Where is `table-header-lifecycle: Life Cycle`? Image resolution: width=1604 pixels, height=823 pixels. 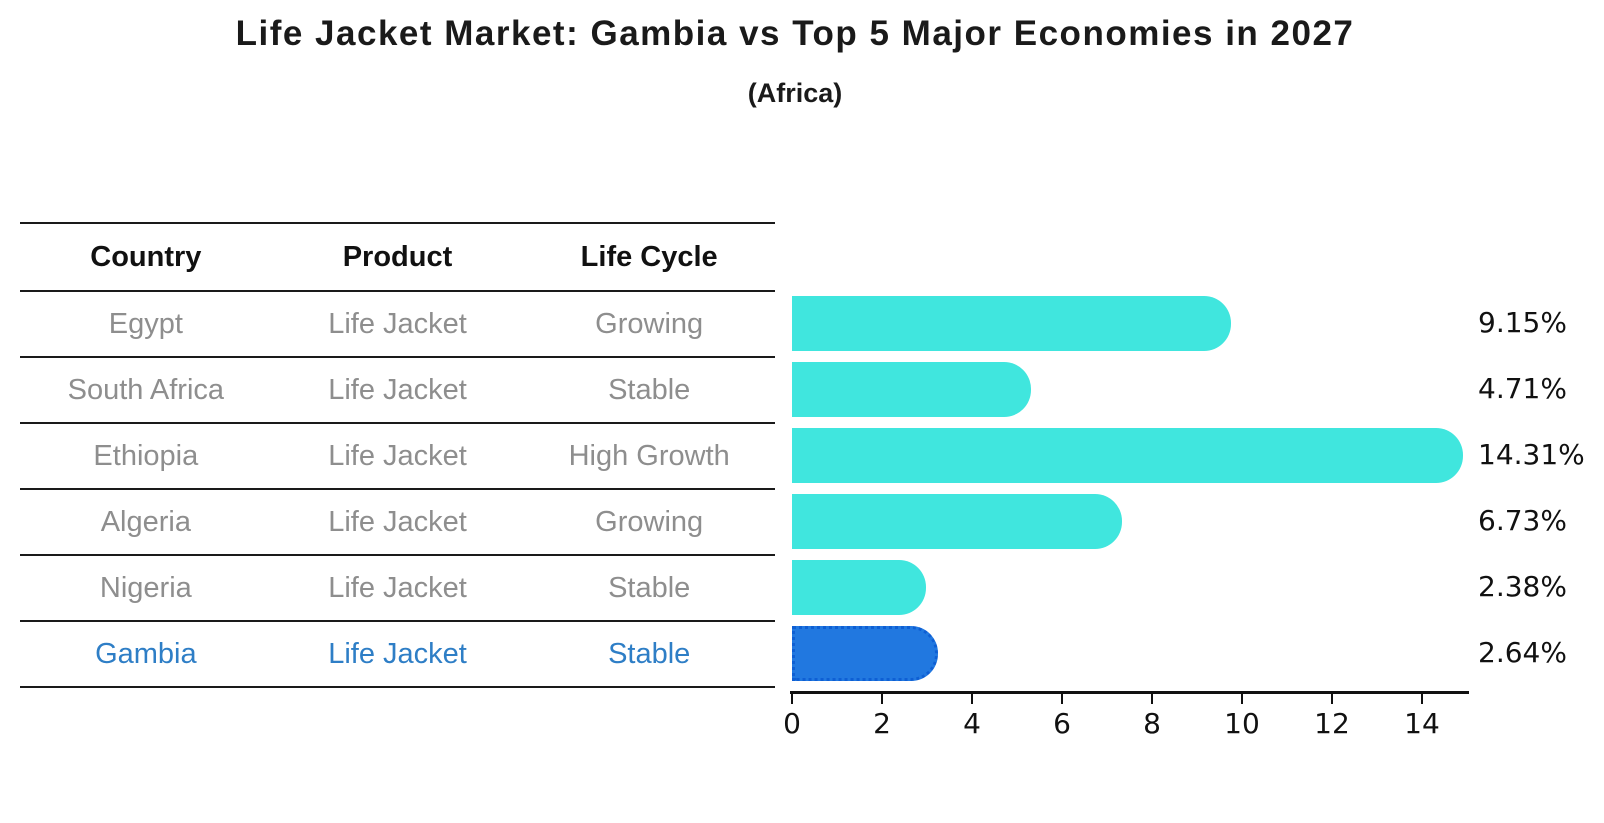 table-header-lifecycle: Life Cycle is located at coordinates (649, 256).